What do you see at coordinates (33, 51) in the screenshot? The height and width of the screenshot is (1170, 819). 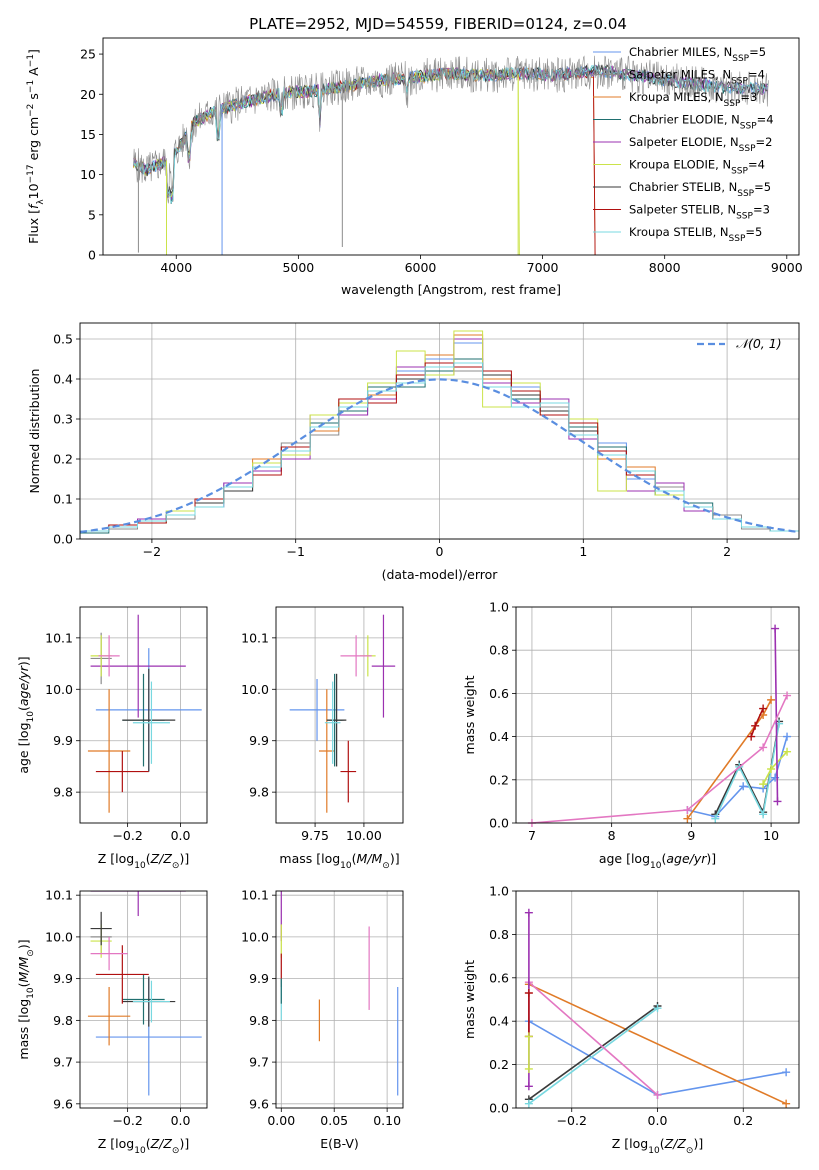 I see `label-part: ]` at bounding box center [33, 51].